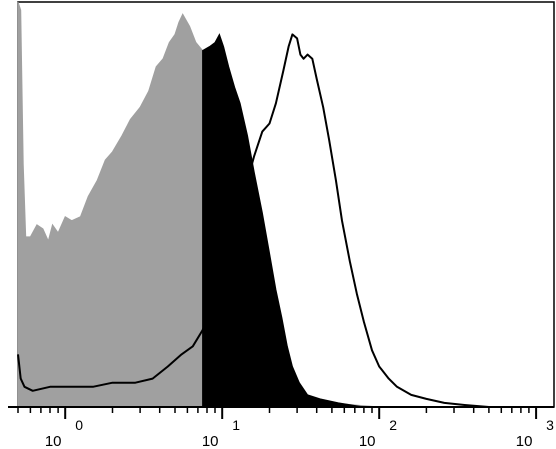  Describe the element at coordinates (236, 425) in the screenshot. I see `x-tick-label-exponent: 1` at that location.